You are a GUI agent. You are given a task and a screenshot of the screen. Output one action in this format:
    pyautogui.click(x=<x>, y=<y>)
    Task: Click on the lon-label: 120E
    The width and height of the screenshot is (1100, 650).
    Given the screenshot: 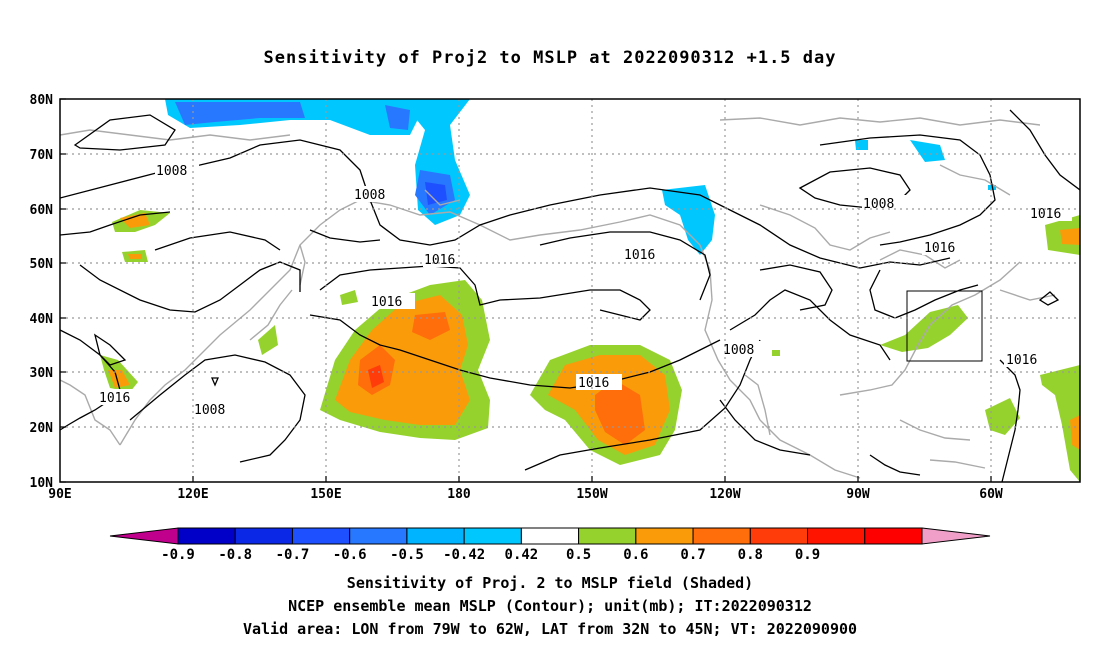 What is the action you would take?
    pyautogui.click(x=192, y=494)
    